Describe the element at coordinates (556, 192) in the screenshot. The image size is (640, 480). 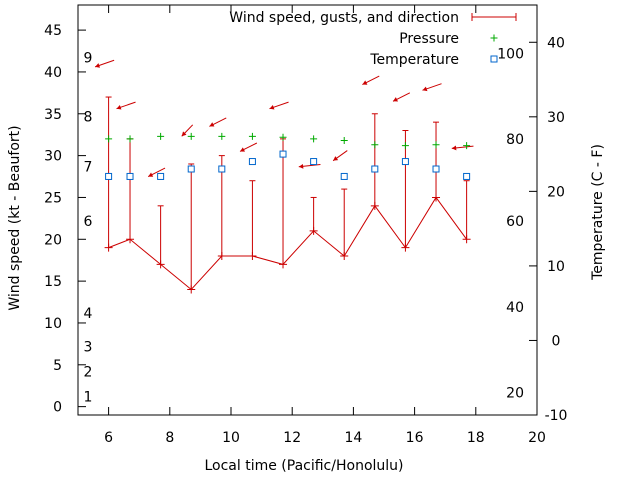
I see `y2-tick-label: 20` at that location.